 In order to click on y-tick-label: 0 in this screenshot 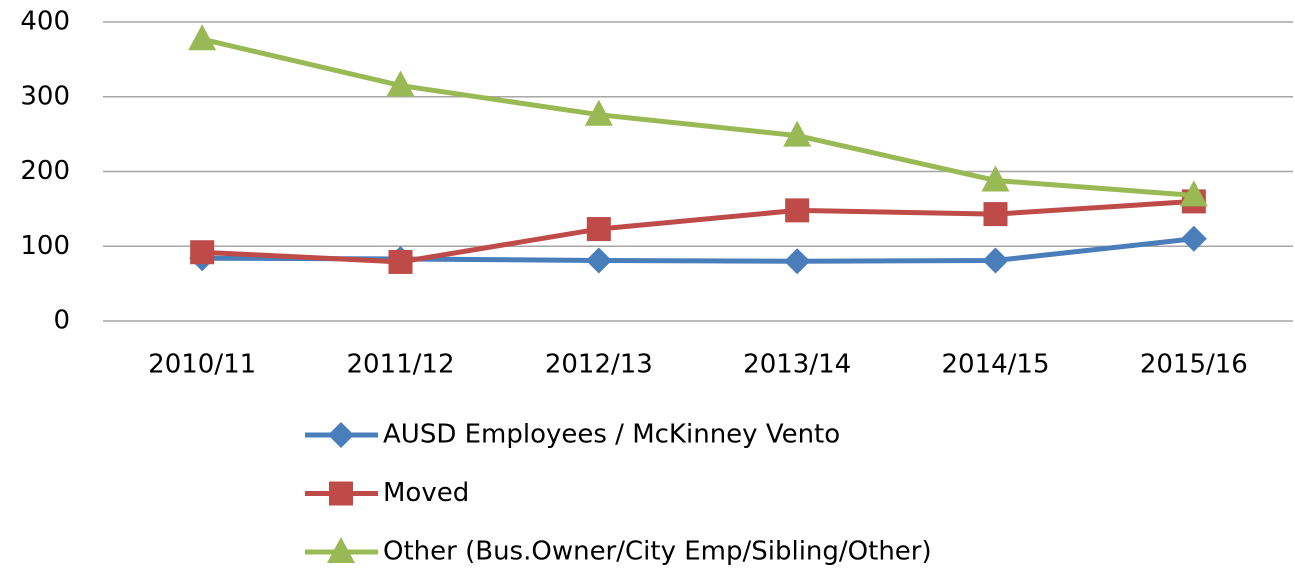, I will do `click(61, 321)`.